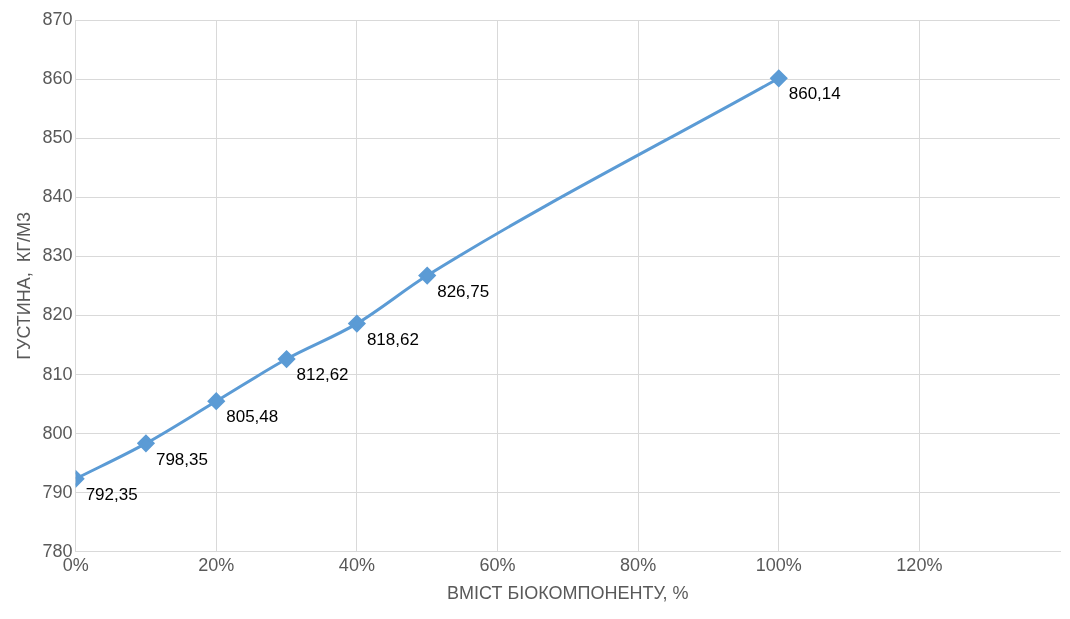 The height and width of the screenshot is (619, 1070). What do you see at coordinates (252, 417) in the screenshot?
I see `data-label: 805,48` at bounding box center [252, 417].